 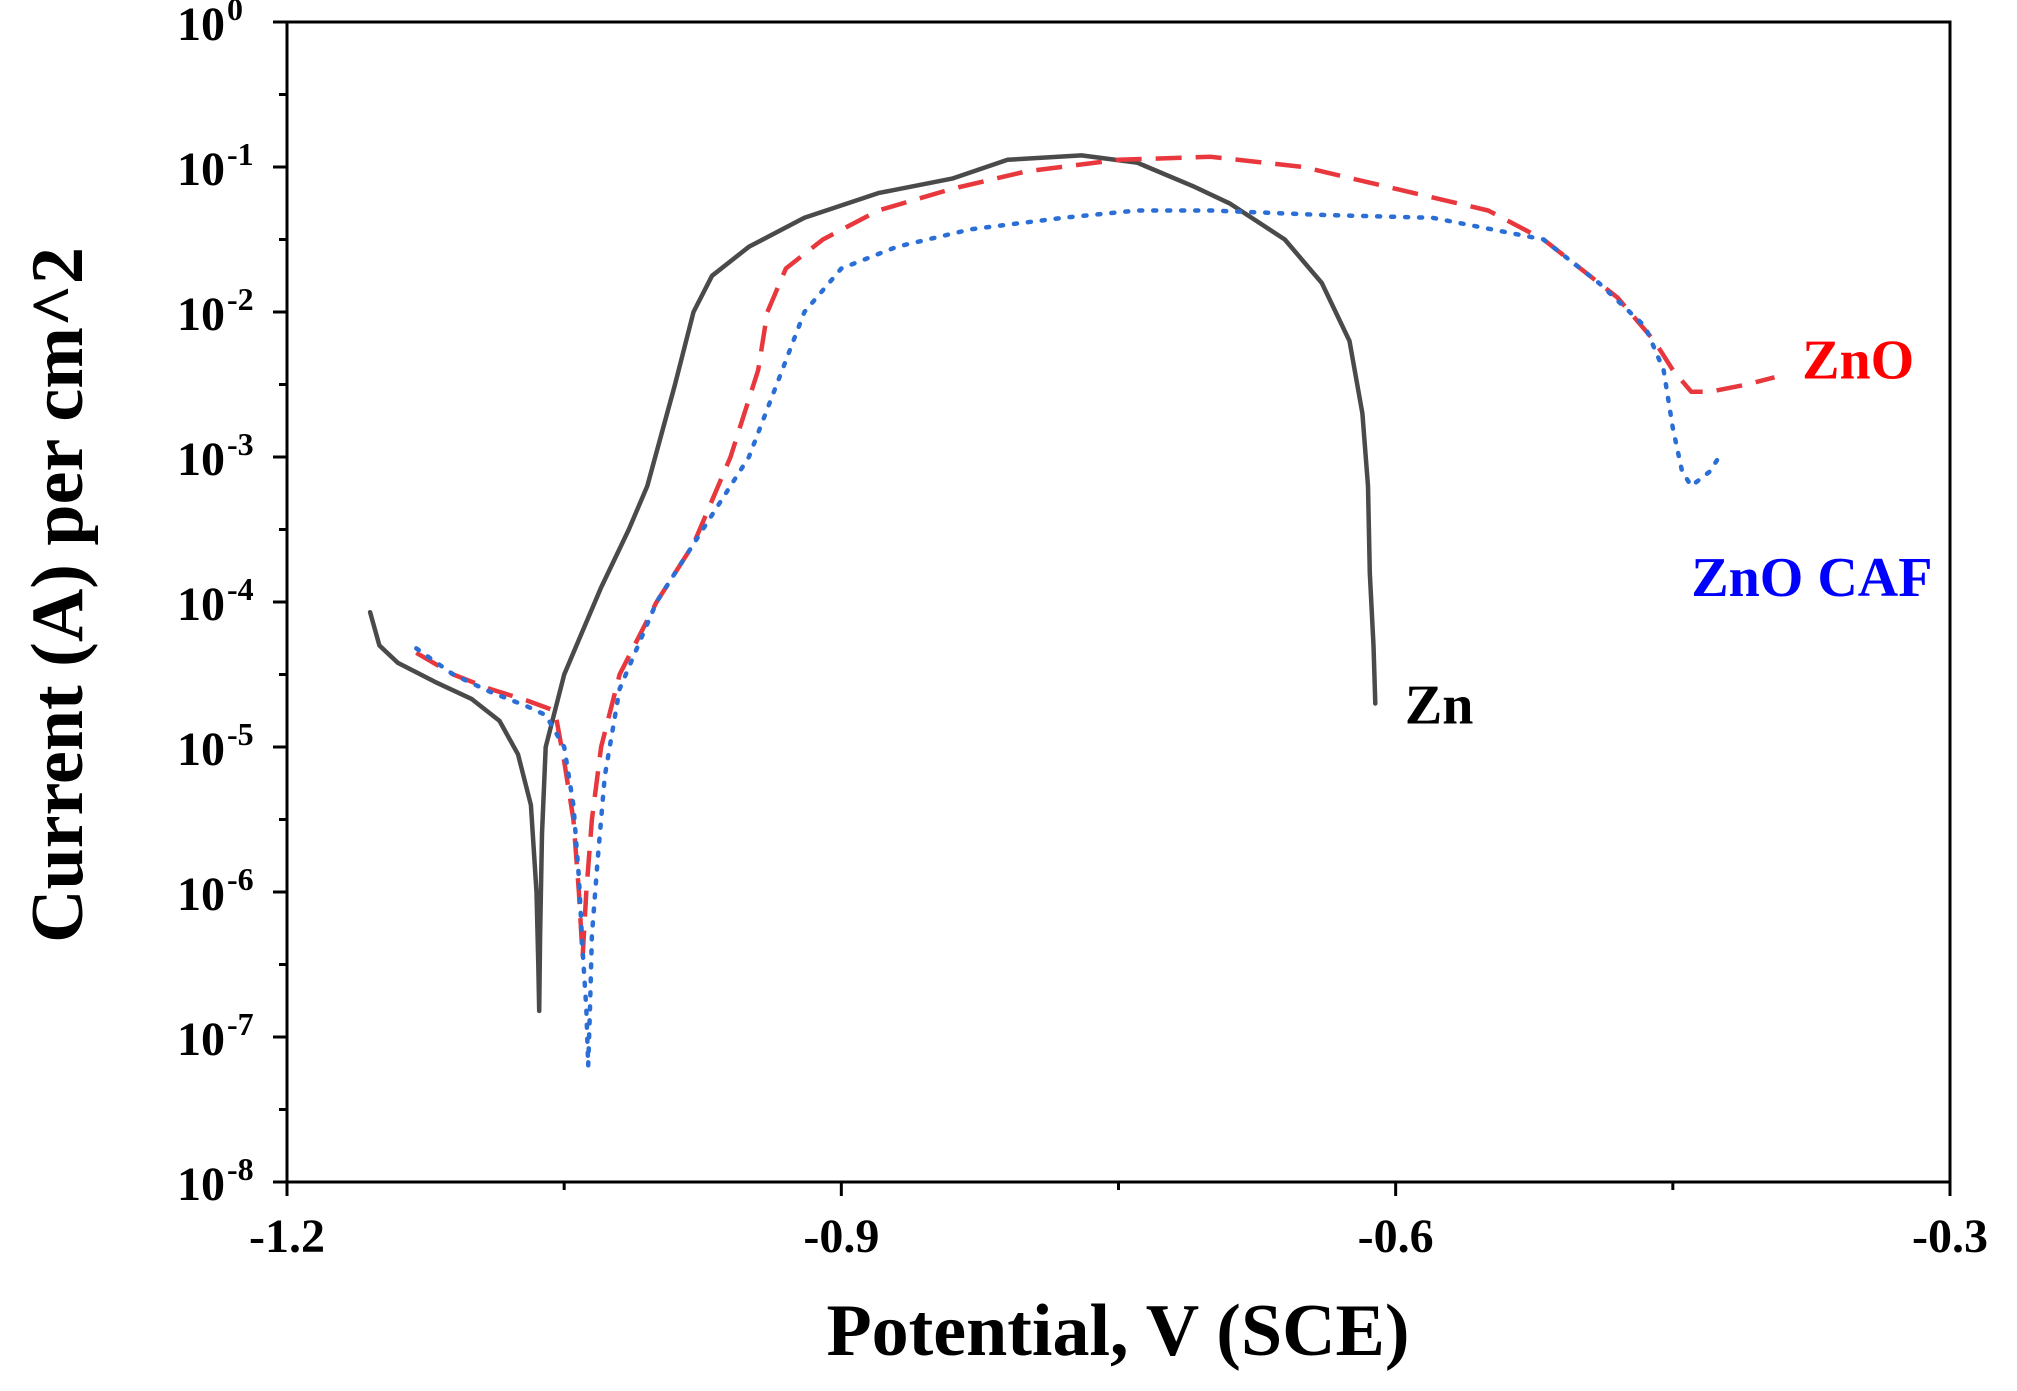 I want to click on y-axis-title: Current (A) per cm^2, so click(x=58, y=595).